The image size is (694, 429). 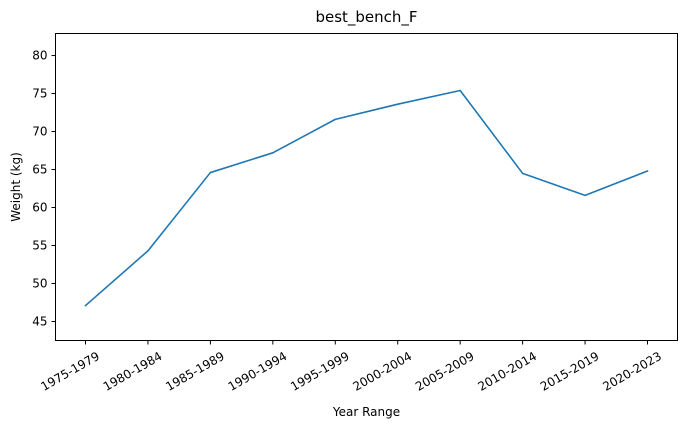 I want to click on y-axis-label: Weight (kg), so click(x=16, y=187).